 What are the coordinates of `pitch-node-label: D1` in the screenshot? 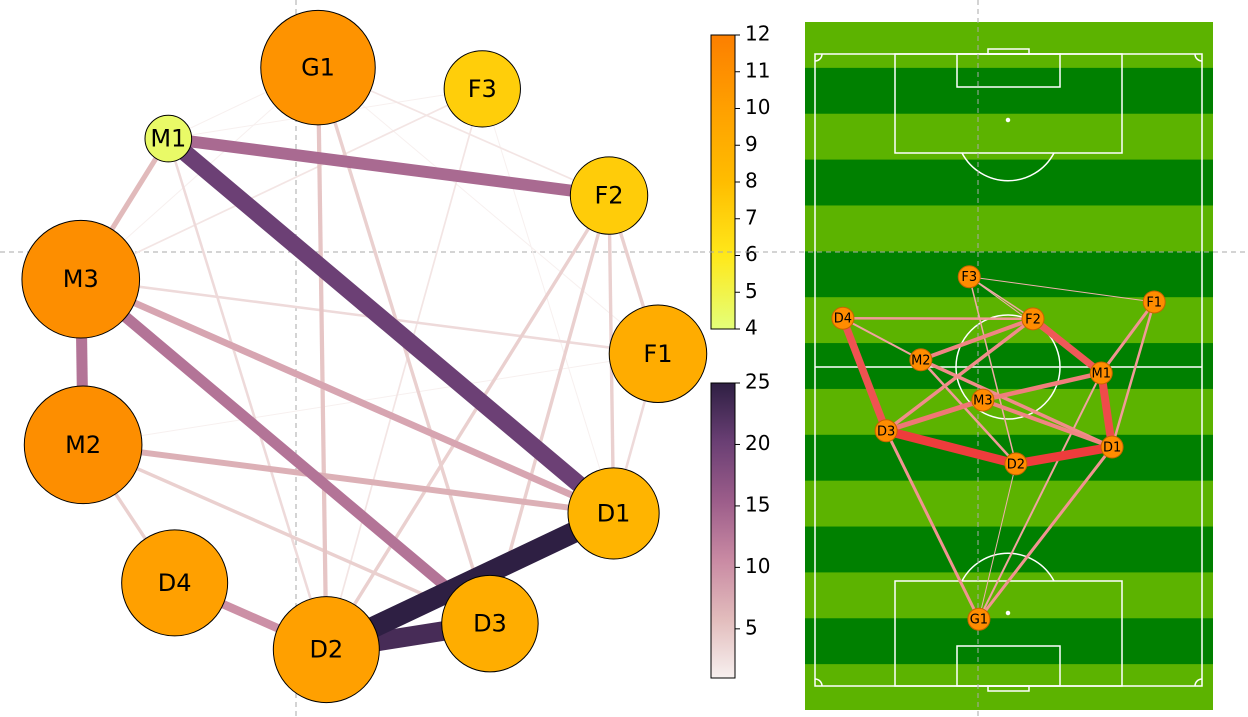 It's located at (1112, 448).